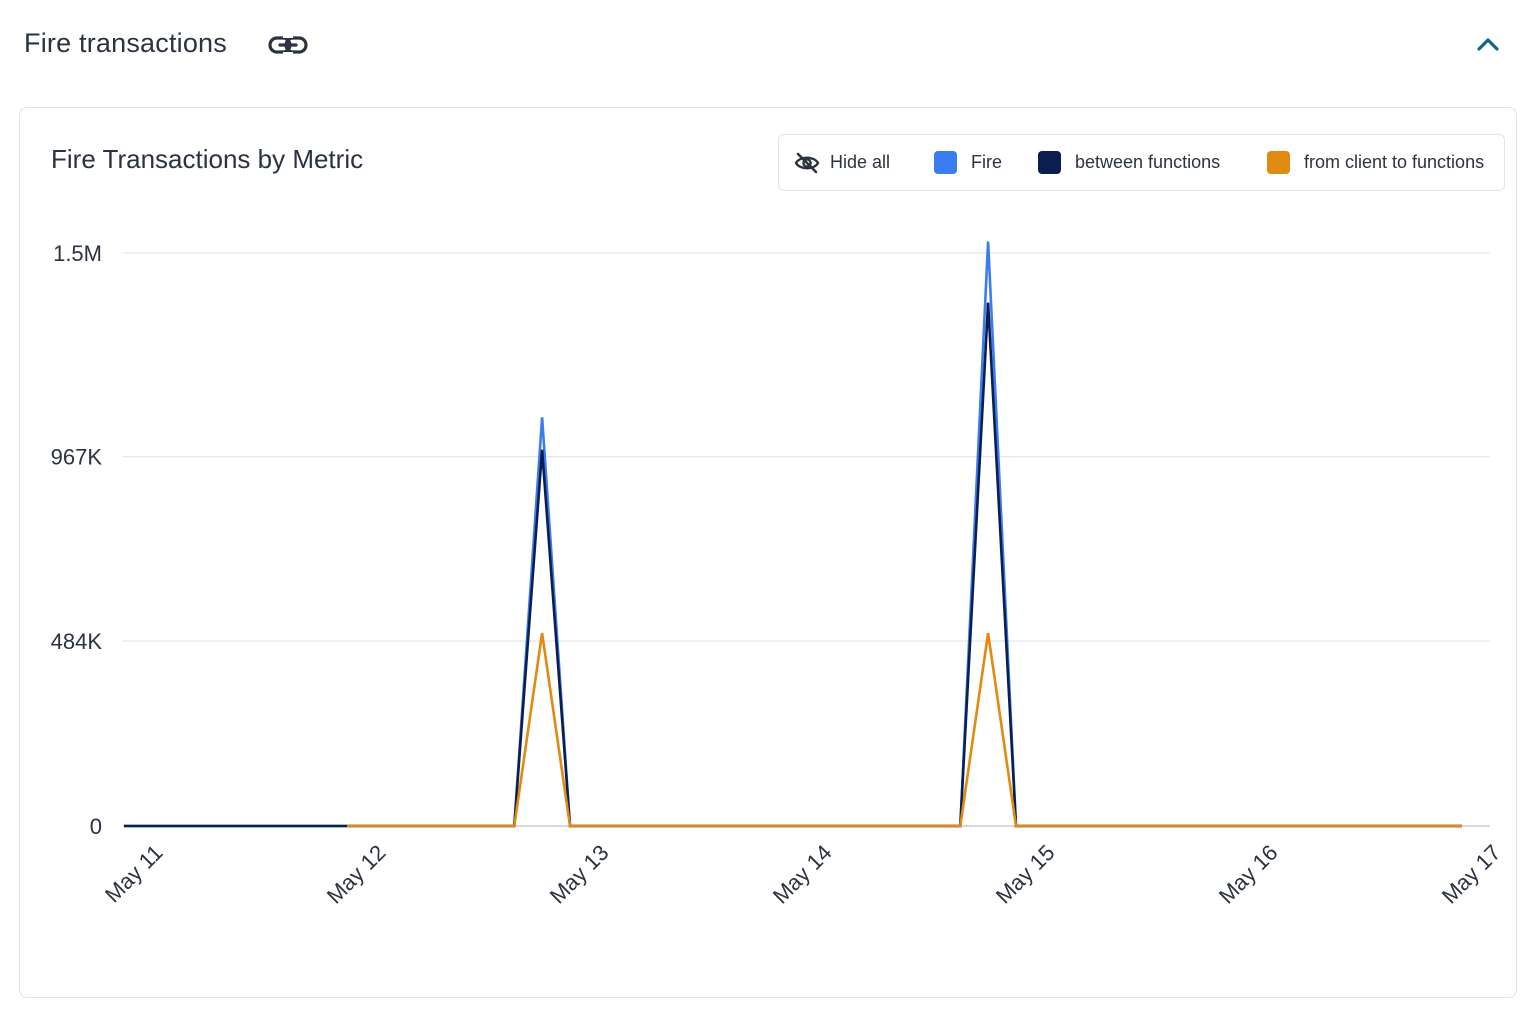 Image resolution: width=1536 pixels, height=1024 pixels. What do you see at coordinates (288, 45) in the screenshot?
I see `link-icon` at bounding box center [288, 45].